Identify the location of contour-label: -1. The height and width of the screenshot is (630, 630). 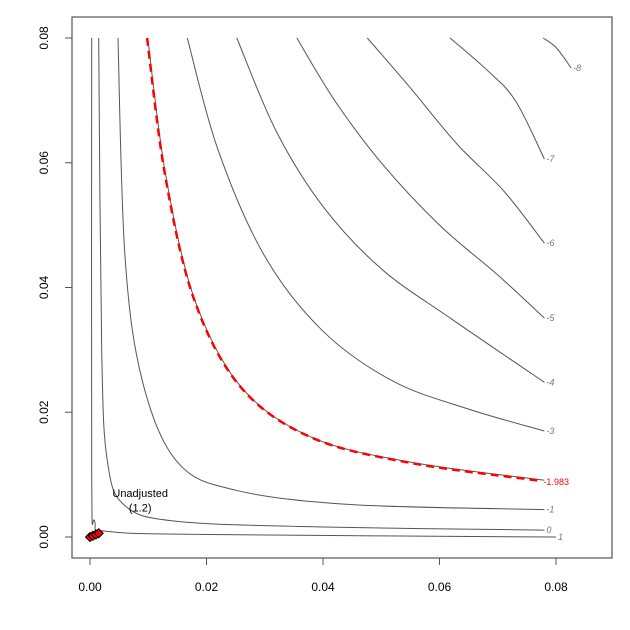
(550, 510).